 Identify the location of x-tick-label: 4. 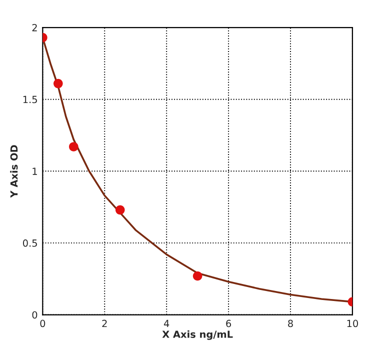
(167, 324).